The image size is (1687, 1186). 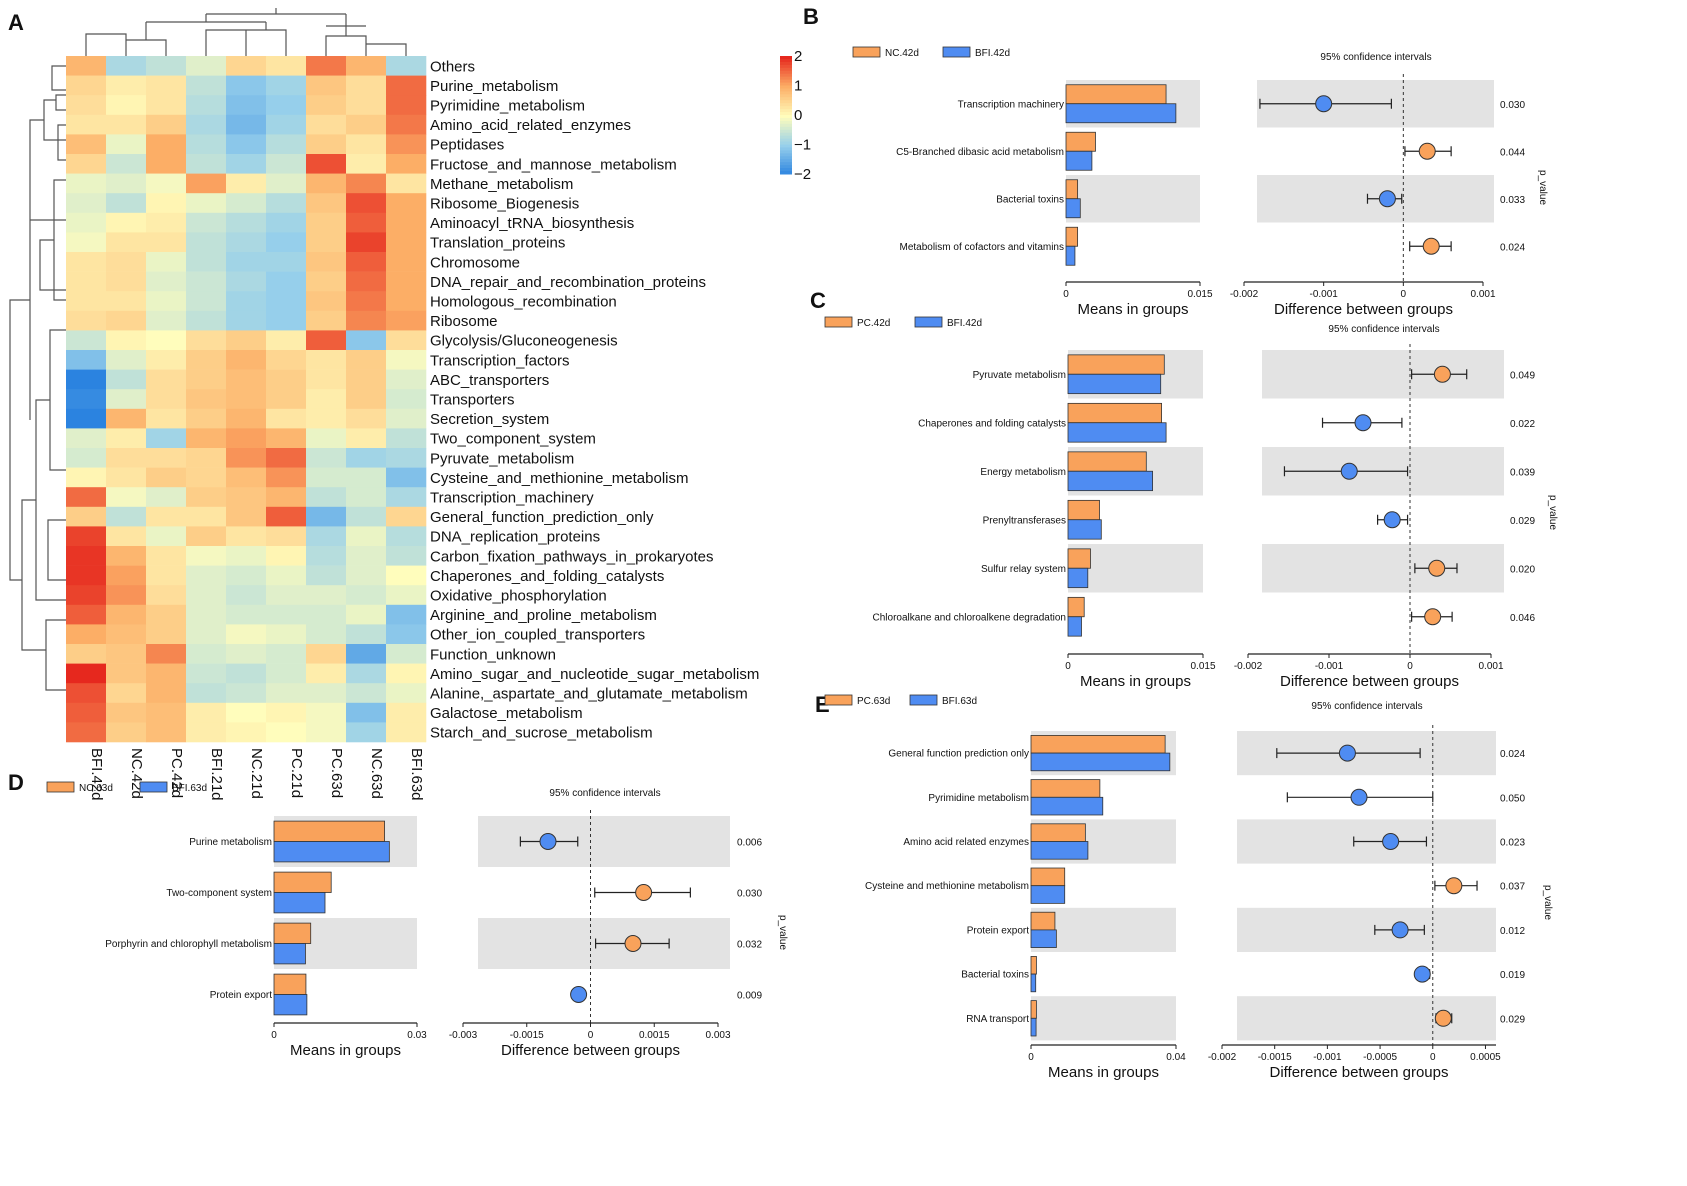 What do you see at coordinates (376, 773) in the screenshot?
I see `heatmap-column-label: NC.63d` at bounding box center [376, 773].